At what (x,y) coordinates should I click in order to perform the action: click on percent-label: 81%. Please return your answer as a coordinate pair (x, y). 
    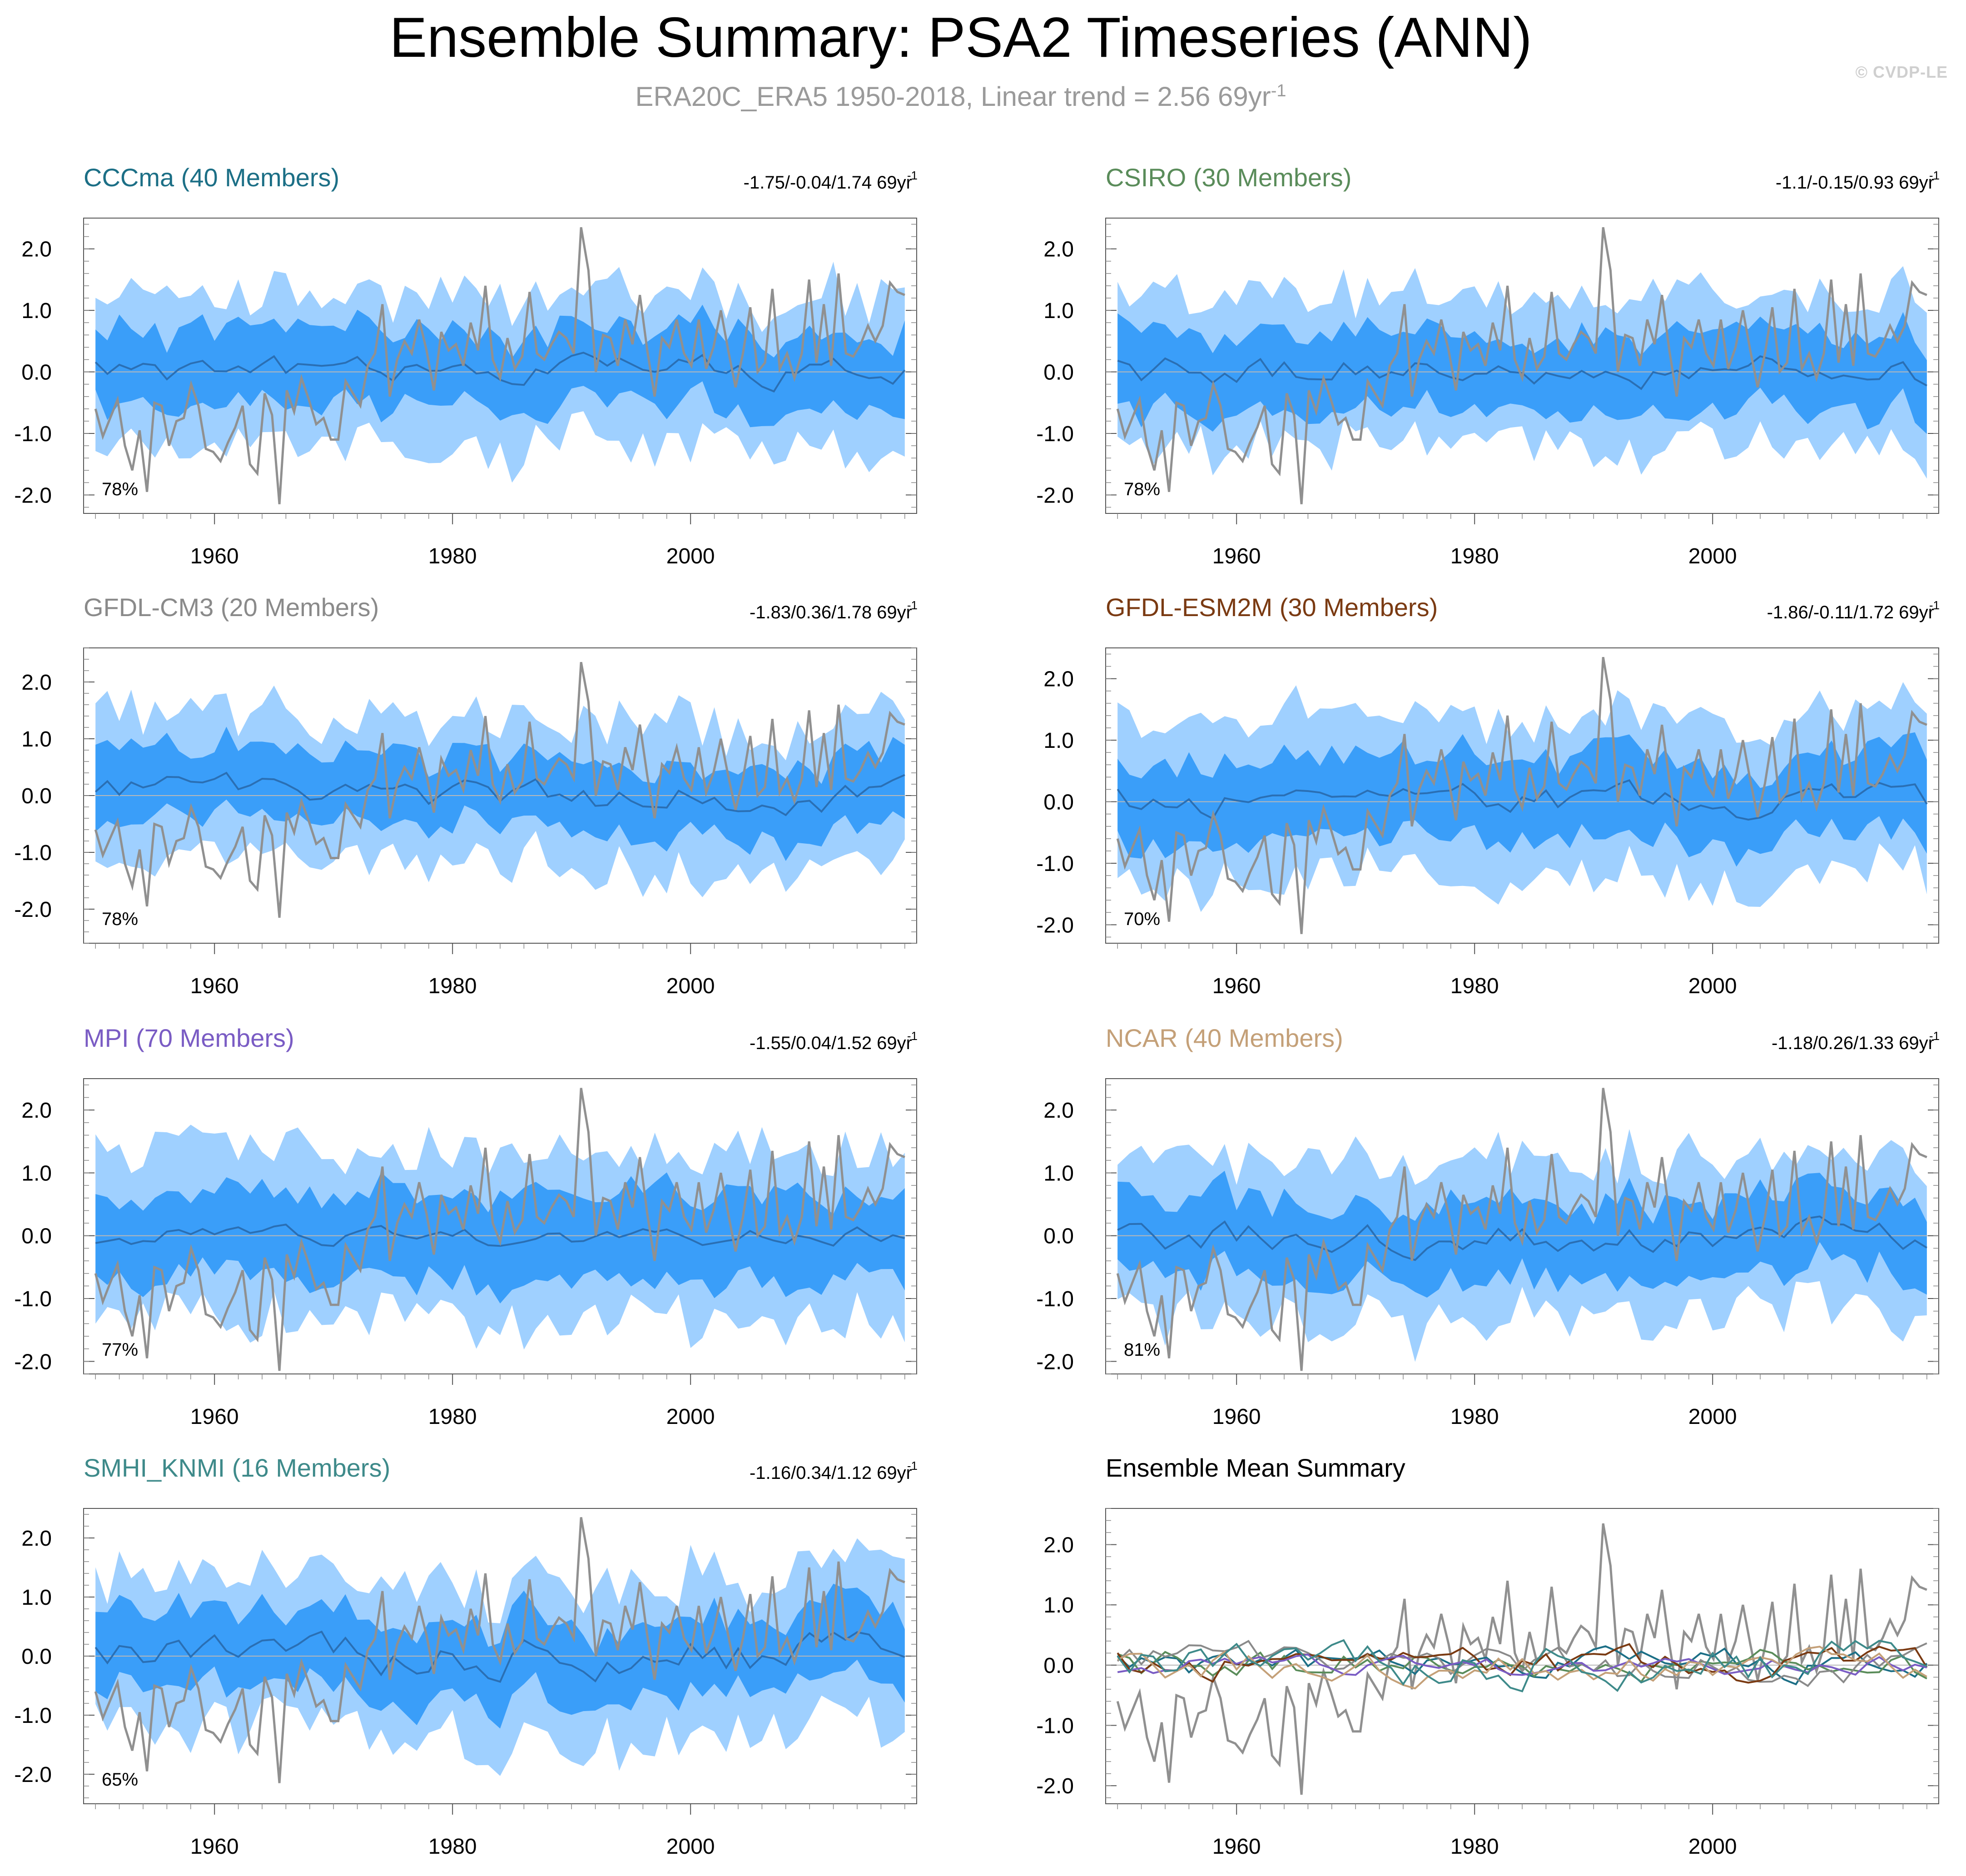
    Looking at the image, I should click on (1142, 1350).